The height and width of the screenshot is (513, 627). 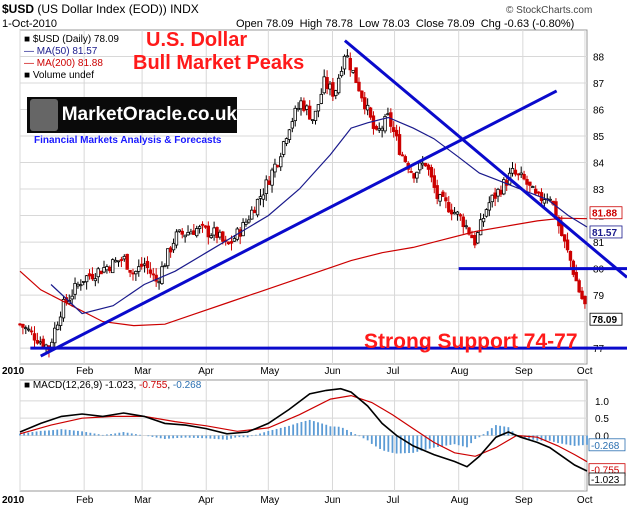 What do you see at coordinates (128, 140) in the screenshot?
I see `logo-tagline: Financial Markets Analysis & Forecasts` at bounding box center [128, 140].